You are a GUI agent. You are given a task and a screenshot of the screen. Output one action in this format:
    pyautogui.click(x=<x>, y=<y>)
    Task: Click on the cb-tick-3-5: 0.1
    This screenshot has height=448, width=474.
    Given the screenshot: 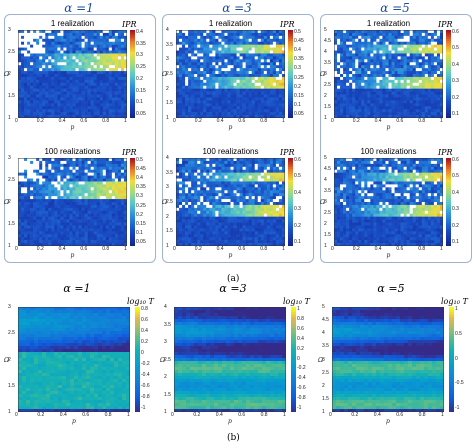 What is the action you would take?
    pyautogui.click(x=297, y=242)
    